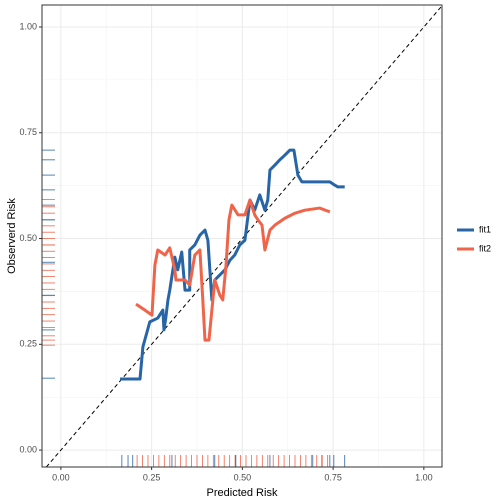  I want to click on x-axis-title: Predicted Risk, so click(242, 493).